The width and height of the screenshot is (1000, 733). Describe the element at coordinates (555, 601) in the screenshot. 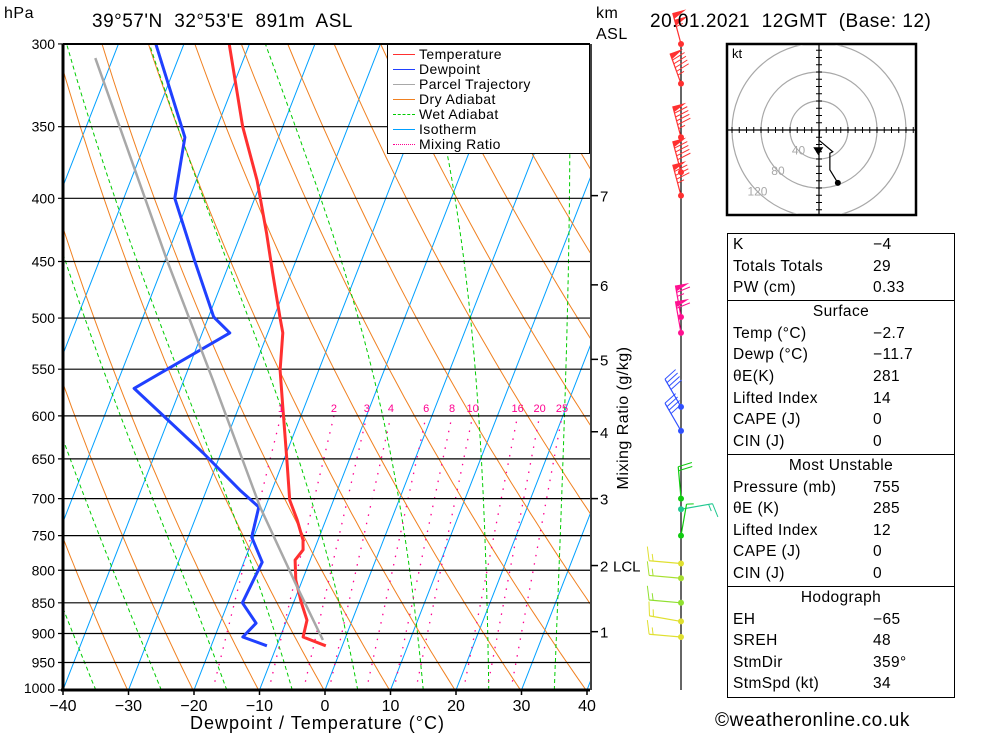

I see `isotherm-line` at that location.